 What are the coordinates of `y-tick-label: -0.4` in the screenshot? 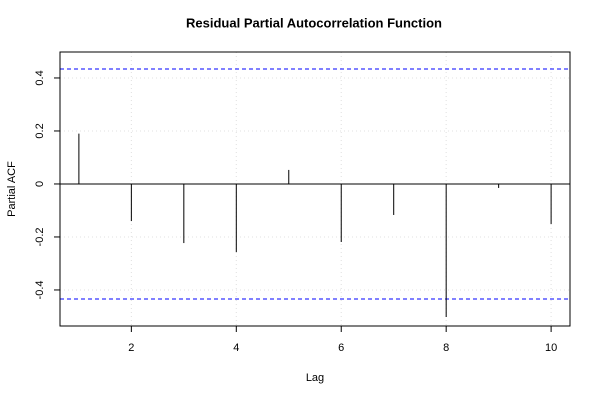 It's located at (40, 289).